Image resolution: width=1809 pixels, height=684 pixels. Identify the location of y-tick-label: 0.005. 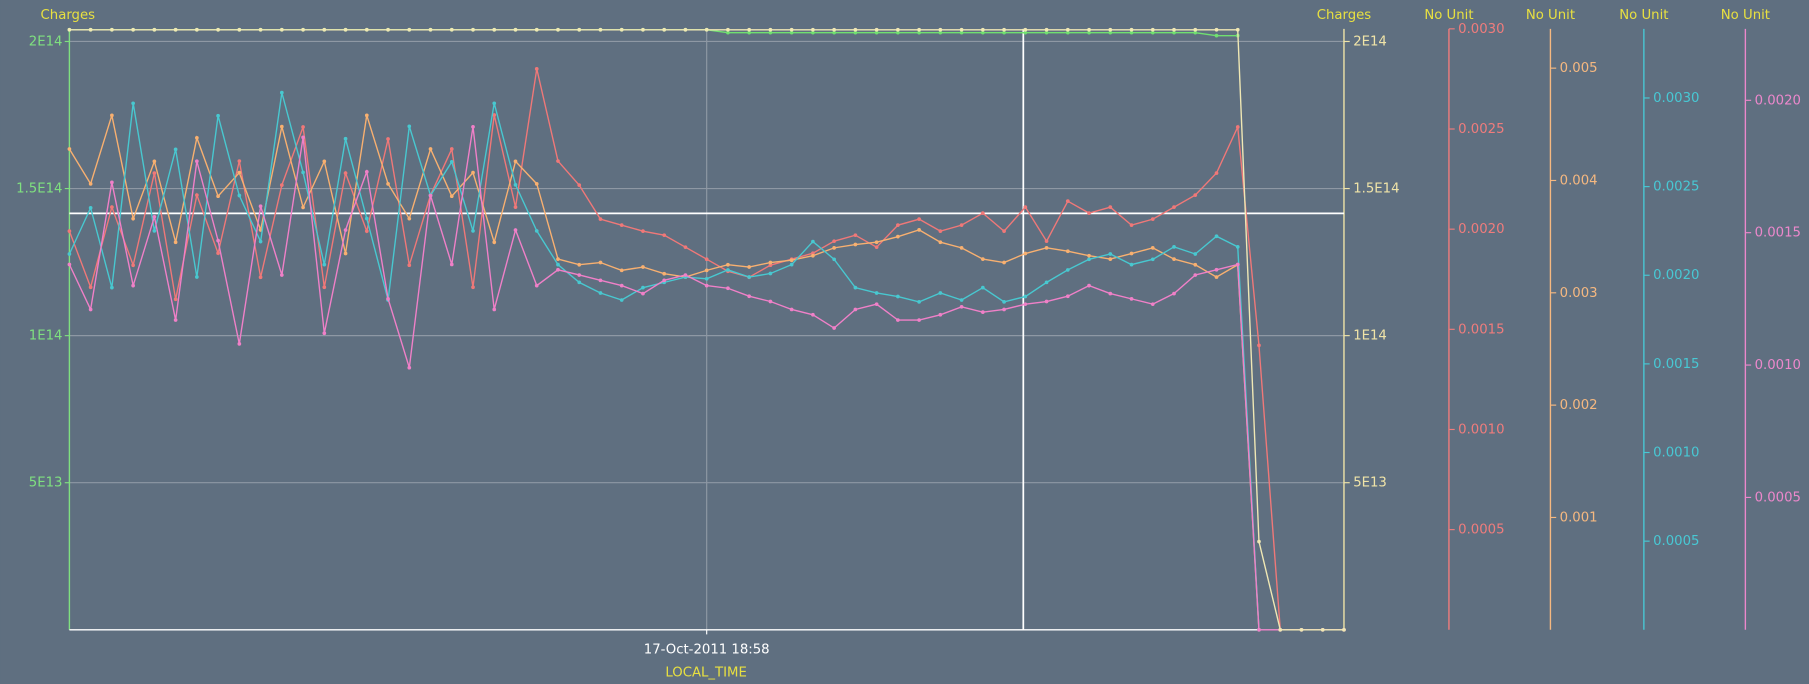
(1579, 68).